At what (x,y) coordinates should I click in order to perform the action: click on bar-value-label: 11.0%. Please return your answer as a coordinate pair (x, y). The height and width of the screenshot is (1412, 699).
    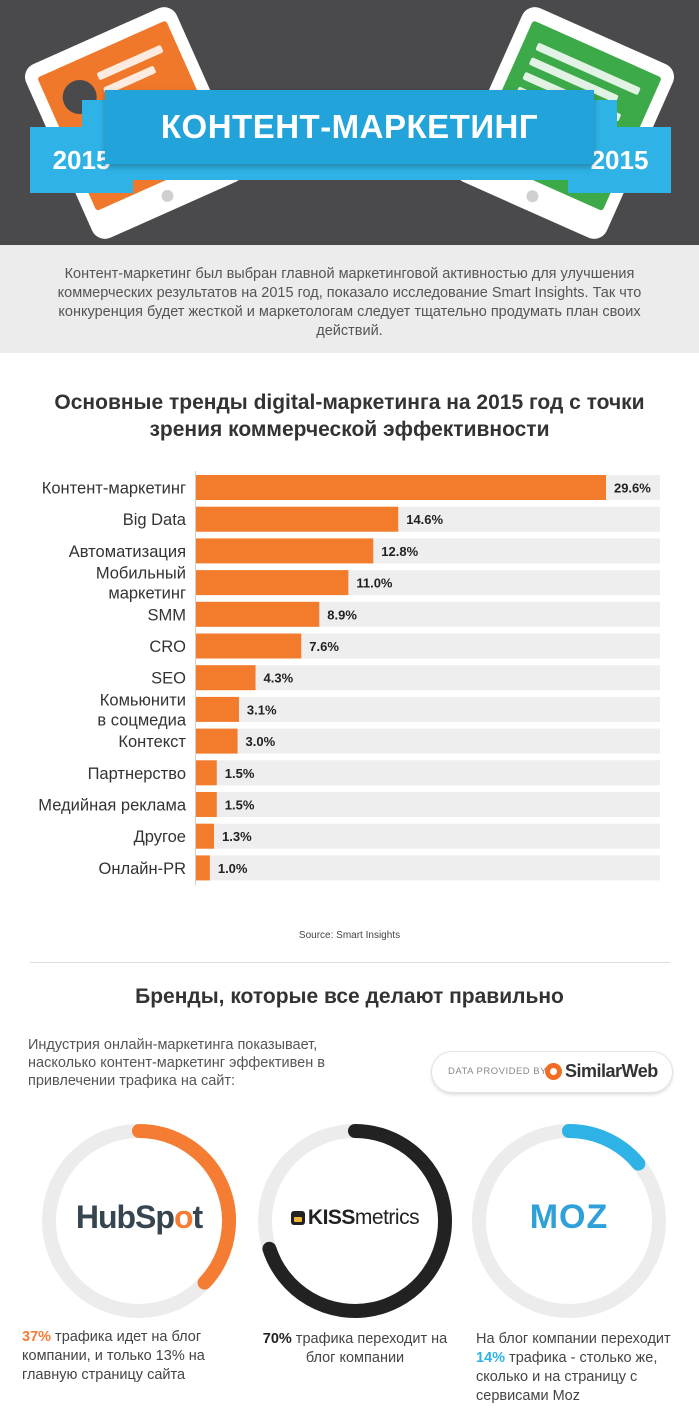
    Looking at the image, I should click on (374, 583).